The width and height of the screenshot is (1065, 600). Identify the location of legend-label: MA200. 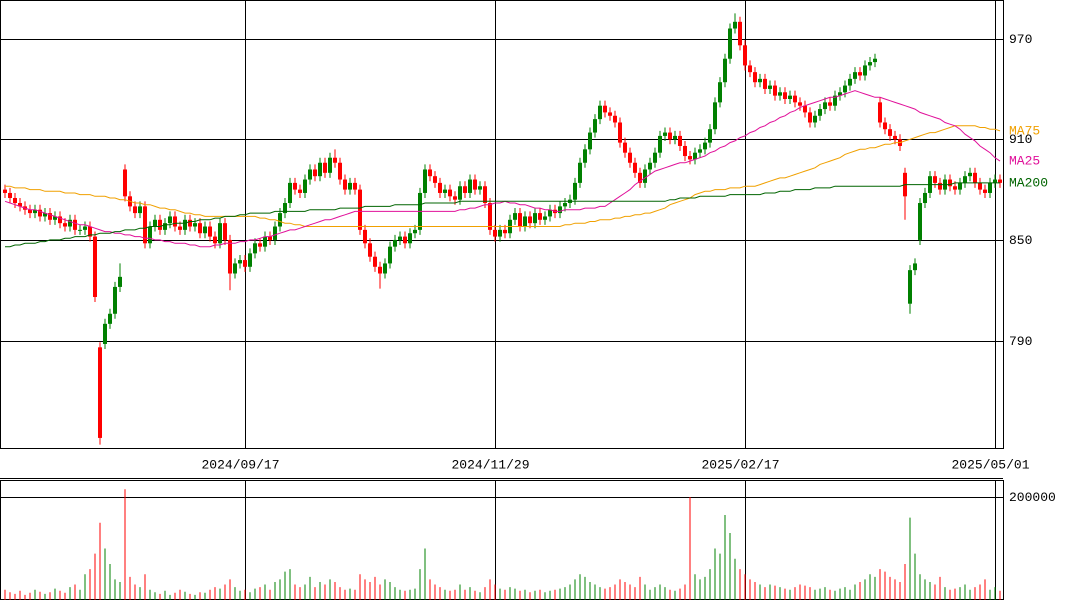
(1028, 182).